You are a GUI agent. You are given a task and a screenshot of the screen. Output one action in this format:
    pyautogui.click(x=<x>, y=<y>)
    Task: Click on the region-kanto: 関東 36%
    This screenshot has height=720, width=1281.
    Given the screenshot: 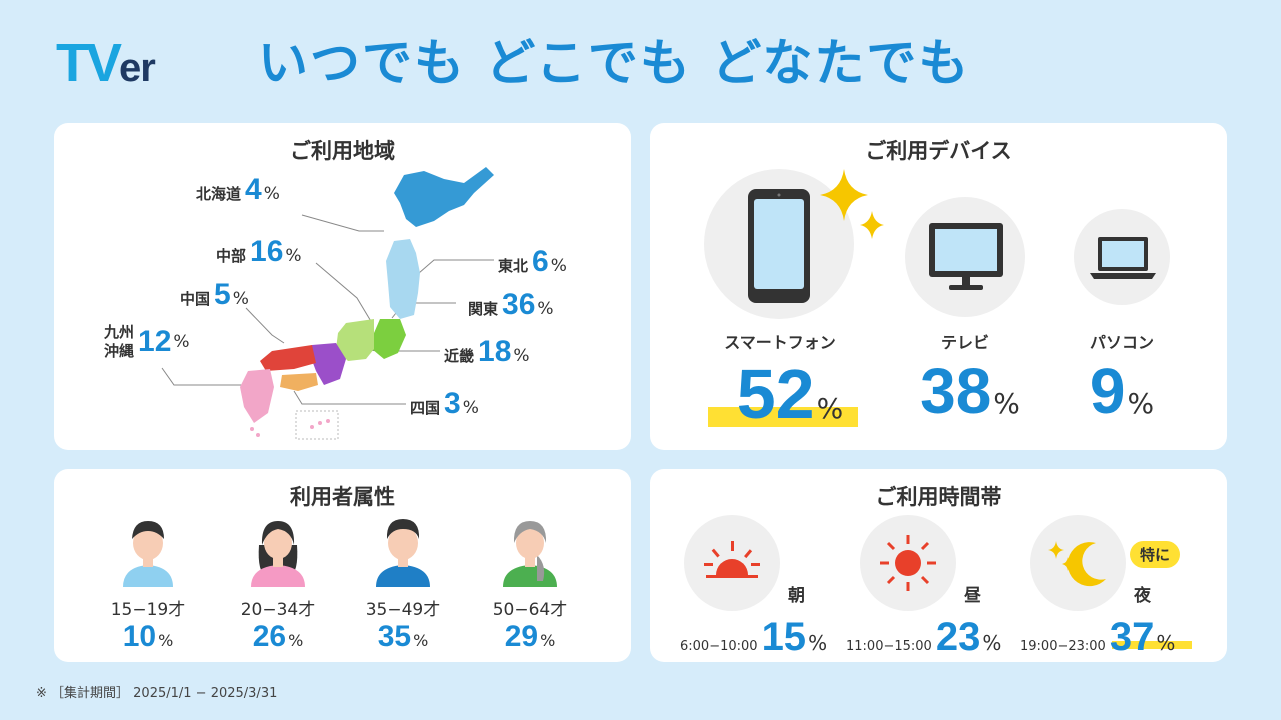 What is the action you would take?
    pyautogui.click(x=511, y=304)
    